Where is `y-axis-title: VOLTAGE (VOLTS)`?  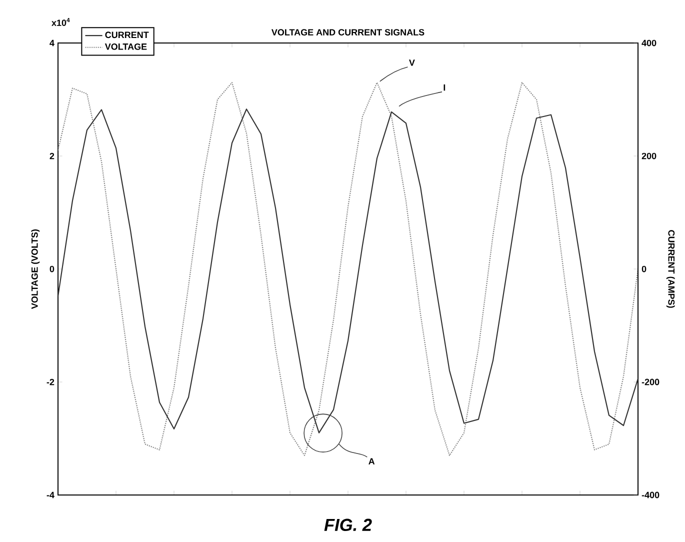
y-axis-title: VOLTAGE (VOLTS) is located at coordinates (35, 269).